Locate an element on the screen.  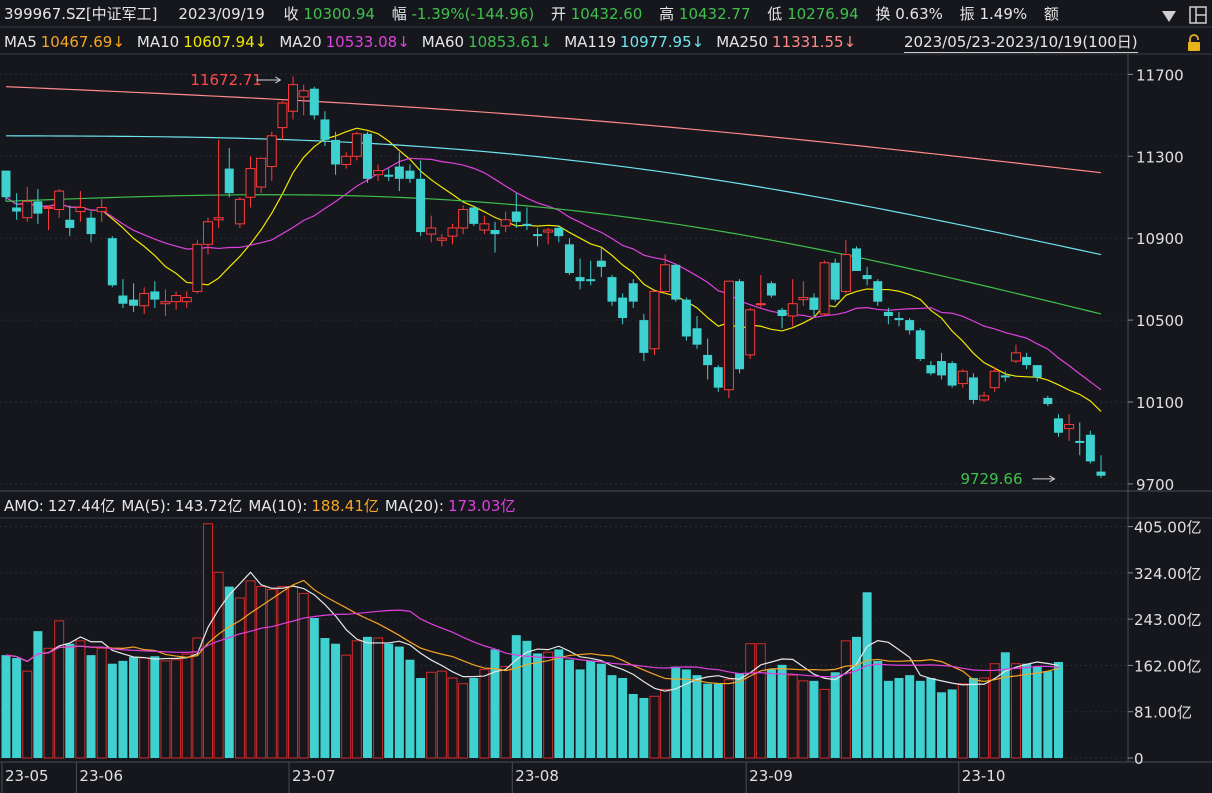
ma-legend-item-name: MA250 is located at coordinates (742, 42).